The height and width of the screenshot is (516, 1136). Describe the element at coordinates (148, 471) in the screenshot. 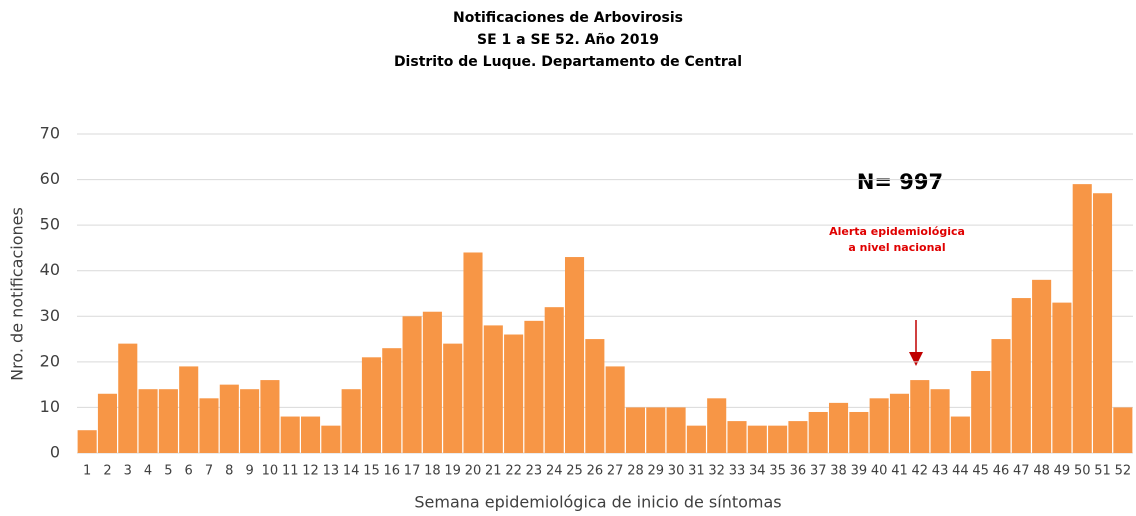

I see `x-tick-label: 4` at that location.